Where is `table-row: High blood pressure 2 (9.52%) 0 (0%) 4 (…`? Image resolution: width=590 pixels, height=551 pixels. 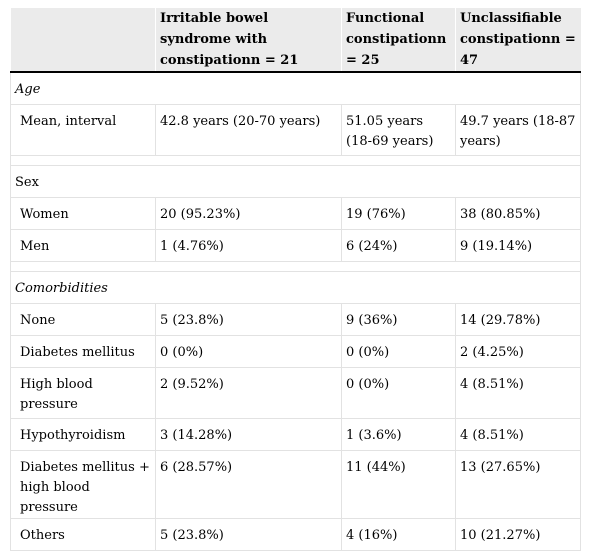
table-row: High blood pressure 2 (9.52%) 0 (0%) 4 (… is located at coordinates (296, 393).